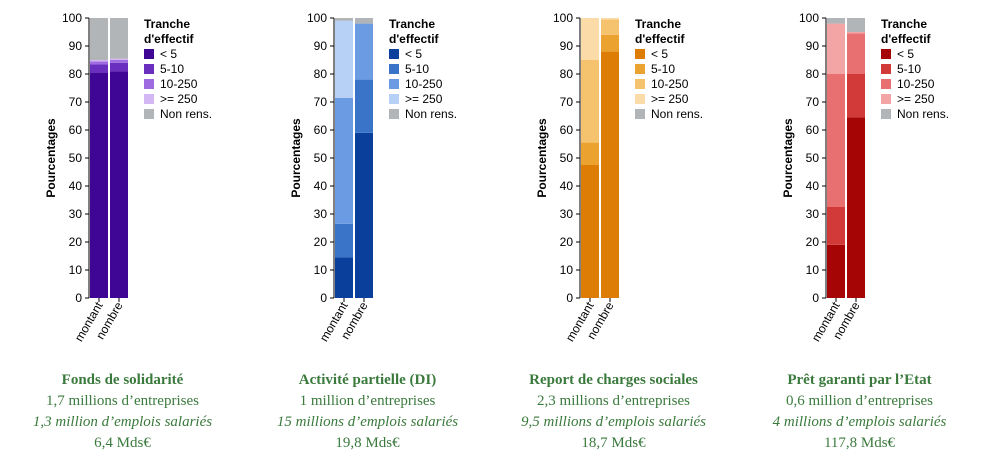 The image size is (982, 461). Describe the element at coordinates (859, 380) in the screenshot. I see `caption-title: Prêt garanti par l’Etat` at that location.